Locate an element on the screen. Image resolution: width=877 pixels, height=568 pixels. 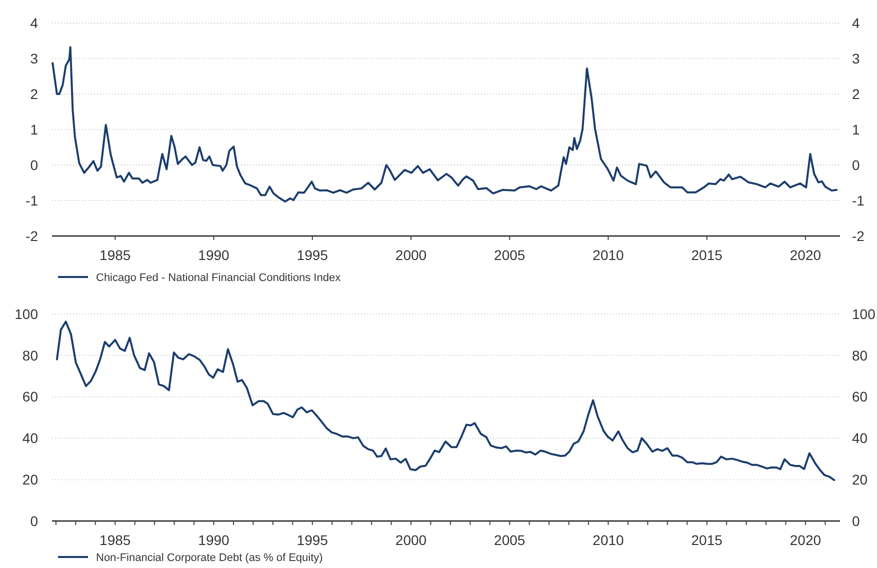
y-tick-label: 1 is located at coordinates (34, 129).